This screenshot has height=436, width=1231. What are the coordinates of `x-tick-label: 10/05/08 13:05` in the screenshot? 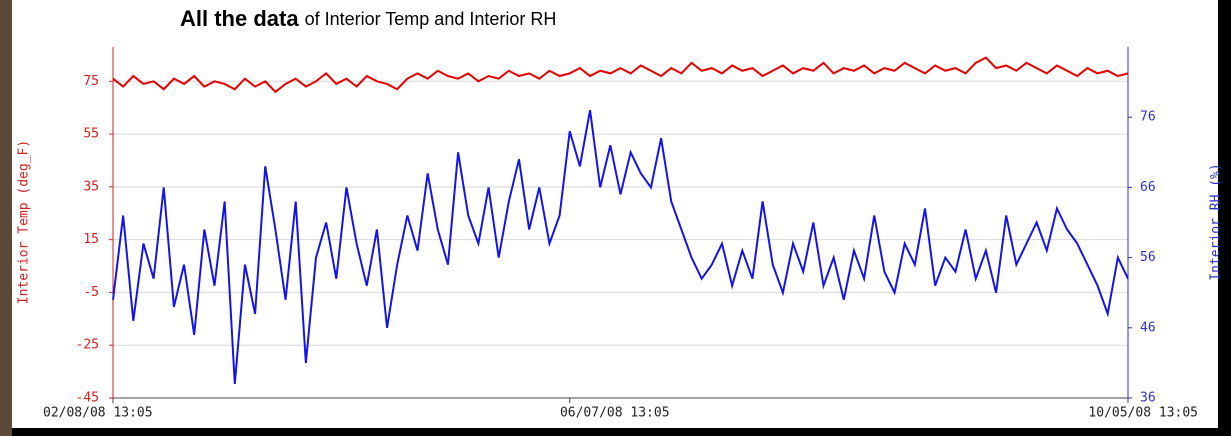 It's located at (1143, 413).